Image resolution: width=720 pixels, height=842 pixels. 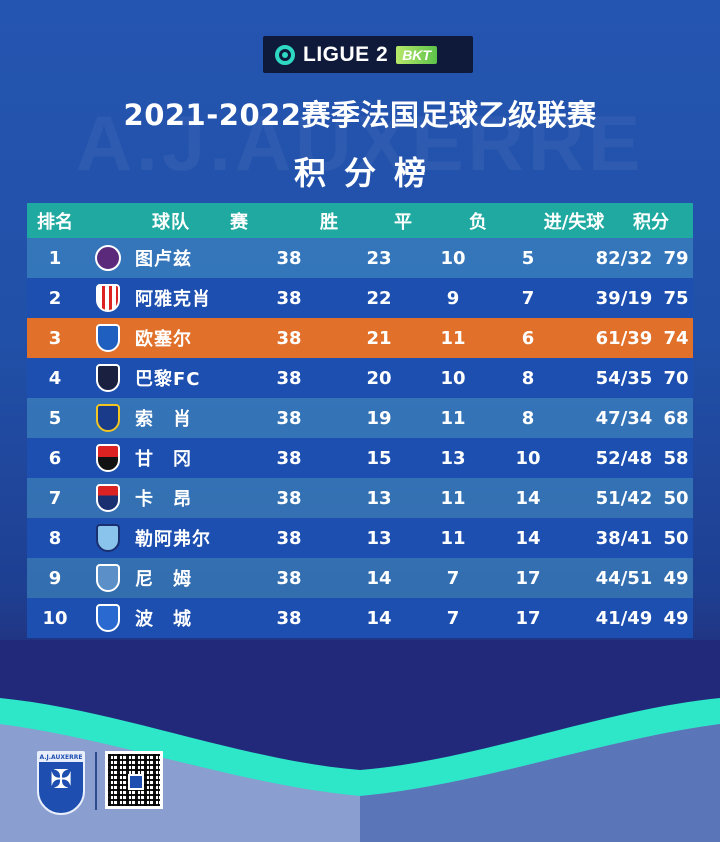 I want to click on ajaccio-crest-icon, so click(x=108, y=298).